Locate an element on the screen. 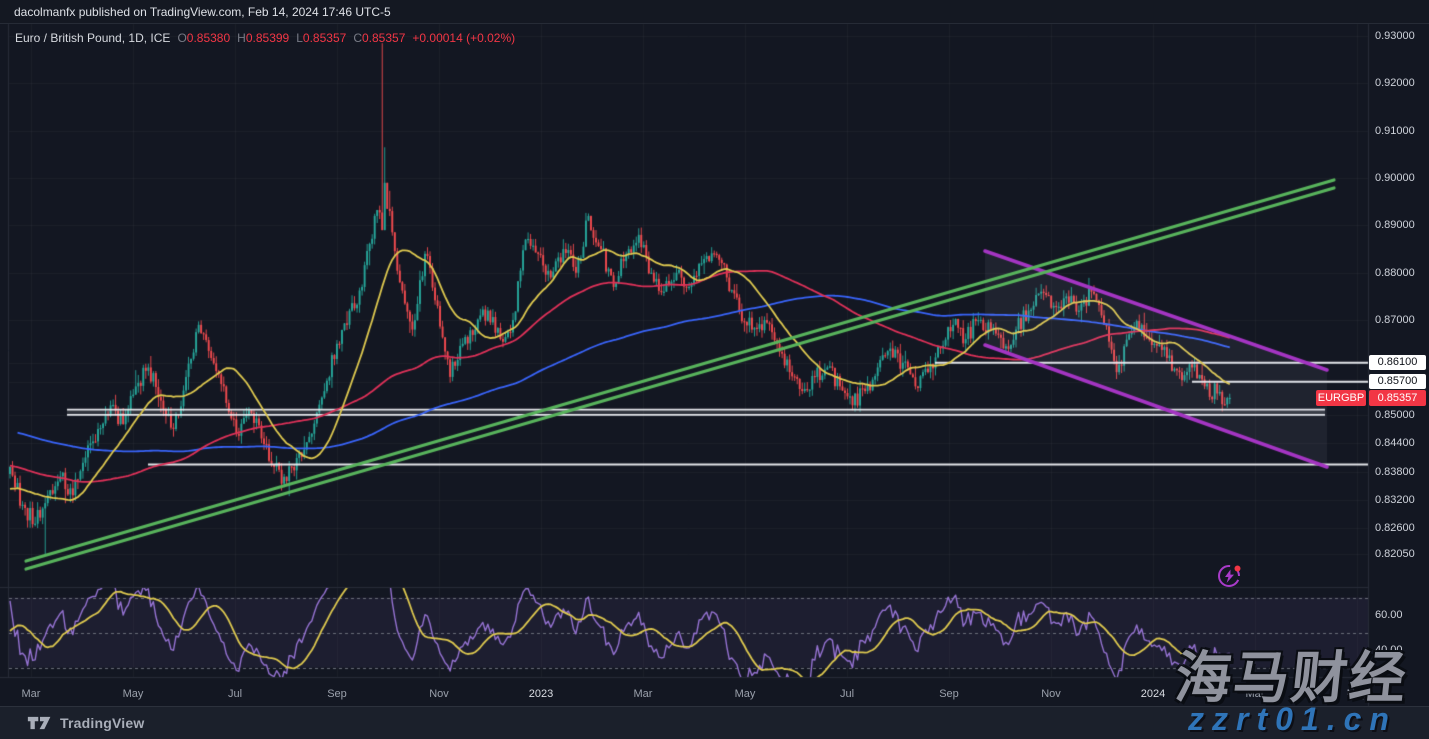 This screenshot has width=1429, height=739. price-axis-tick: 0.83200 is located at coordinates (1395, 500).